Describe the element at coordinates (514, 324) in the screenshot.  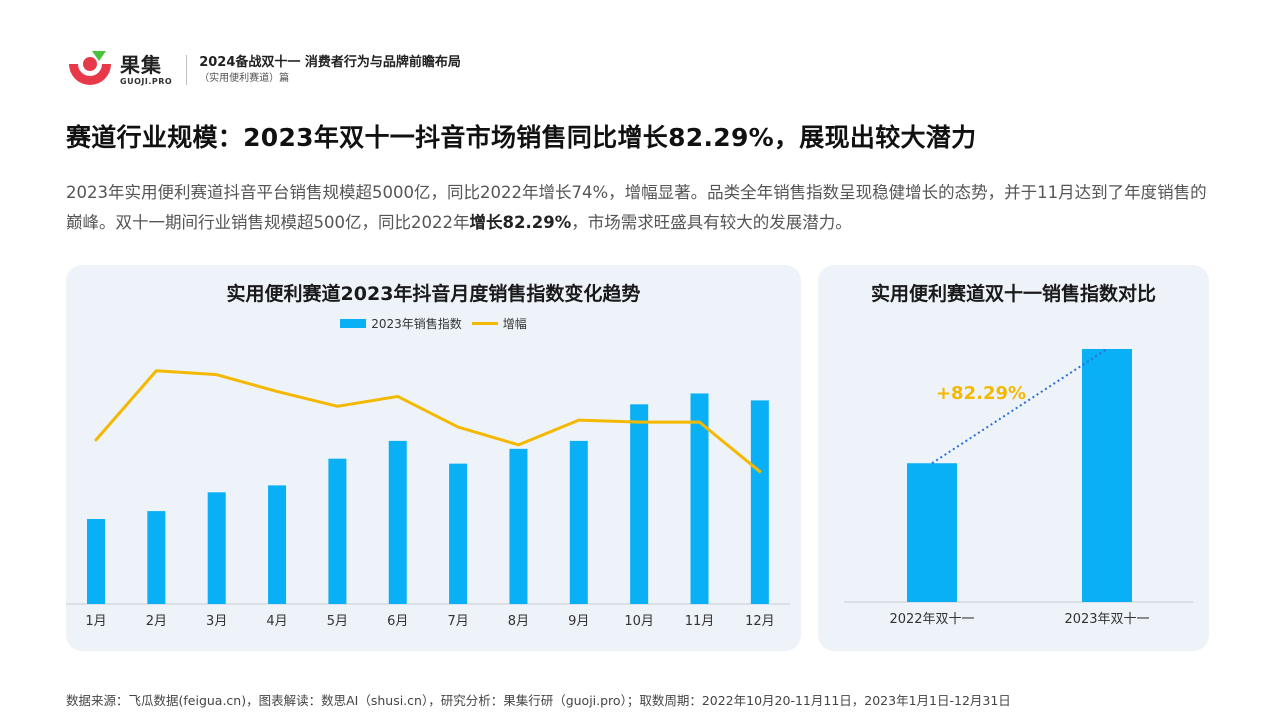
I see `legend-line-label: 增幅` at that location.